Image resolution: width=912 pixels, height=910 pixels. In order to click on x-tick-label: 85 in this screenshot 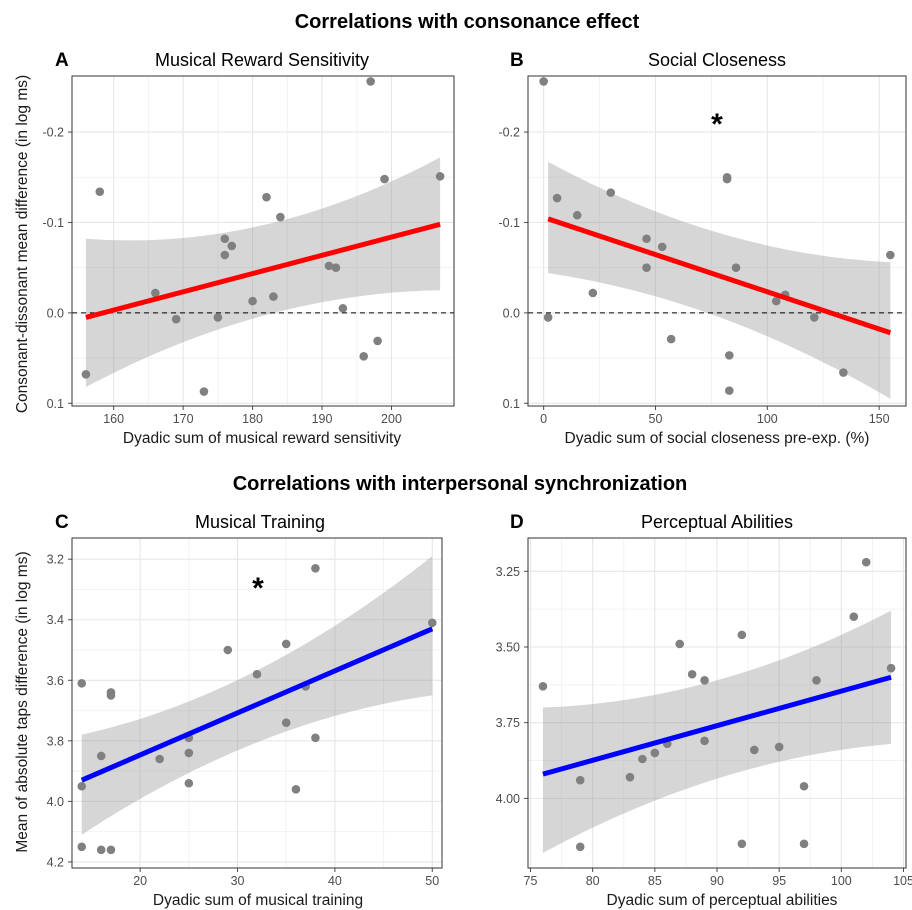, I will do `click(655, 881)`.